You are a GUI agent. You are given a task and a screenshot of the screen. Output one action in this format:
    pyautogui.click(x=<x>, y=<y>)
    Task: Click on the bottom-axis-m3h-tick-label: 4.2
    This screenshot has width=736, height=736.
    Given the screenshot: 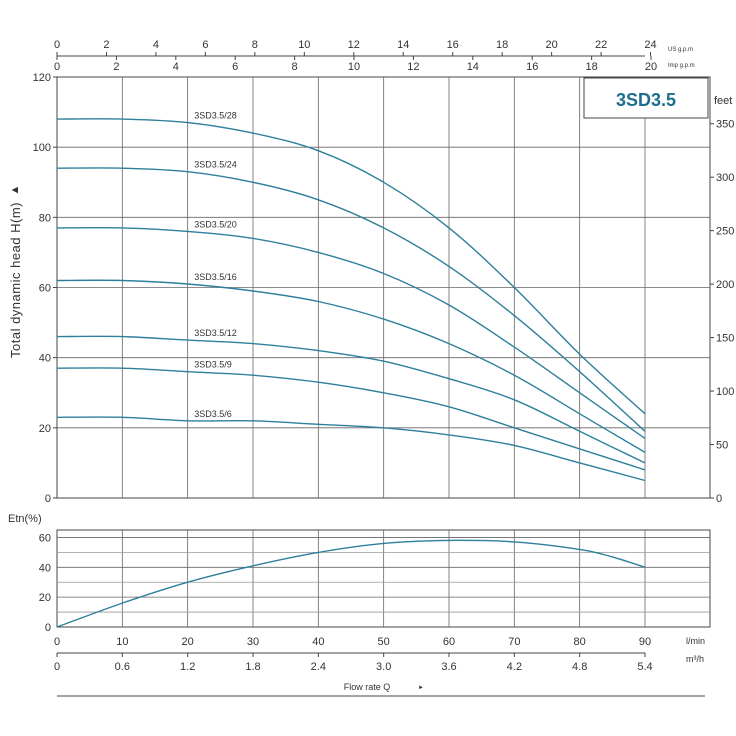 What is the action you would take?
    pyautogui.click(x=514, y=667)
    